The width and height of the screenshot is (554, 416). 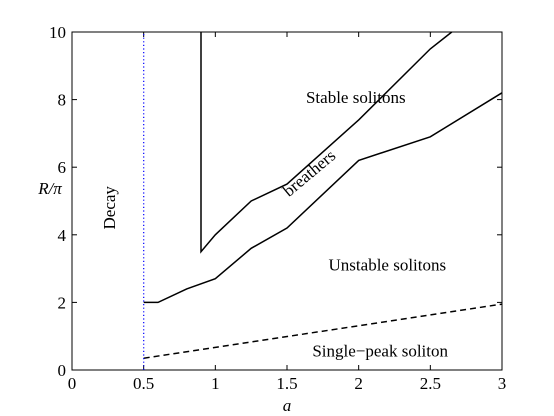 What do you see at coordinates (215, 383) in the screenshot?
I see `x-tick-label: 1` at bounding box center [215, 383].